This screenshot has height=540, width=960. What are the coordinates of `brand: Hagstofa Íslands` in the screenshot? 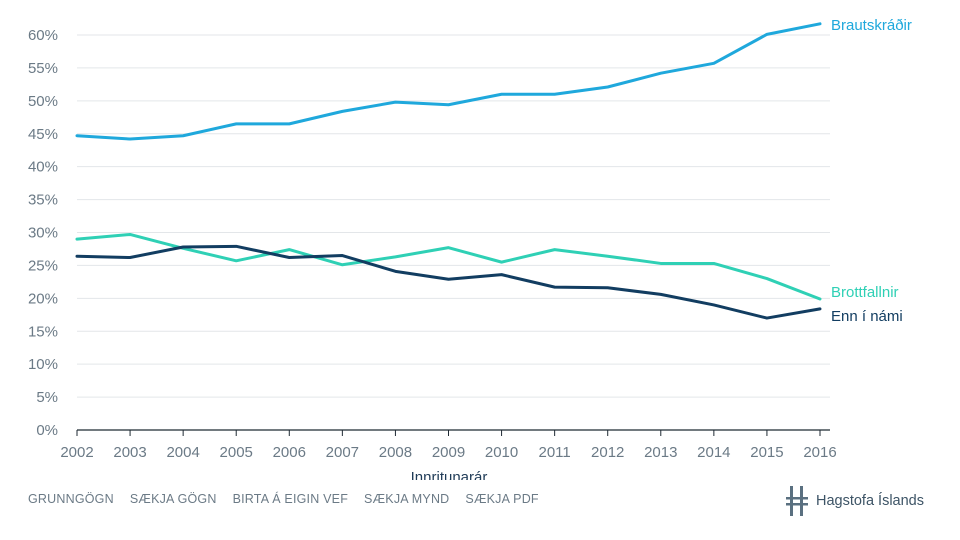 It's located at (854, 501).